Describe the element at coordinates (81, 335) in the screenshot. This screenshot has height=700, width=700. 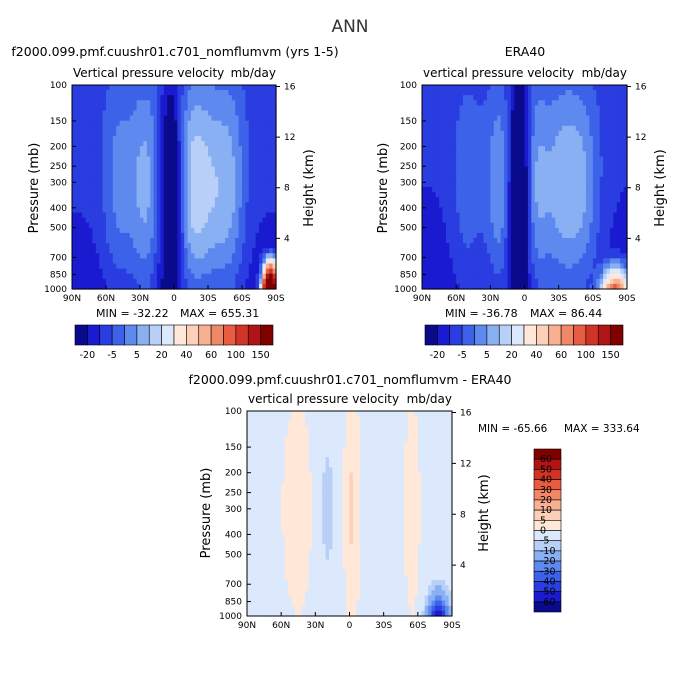
I see `colorbar-swatch` at that location.